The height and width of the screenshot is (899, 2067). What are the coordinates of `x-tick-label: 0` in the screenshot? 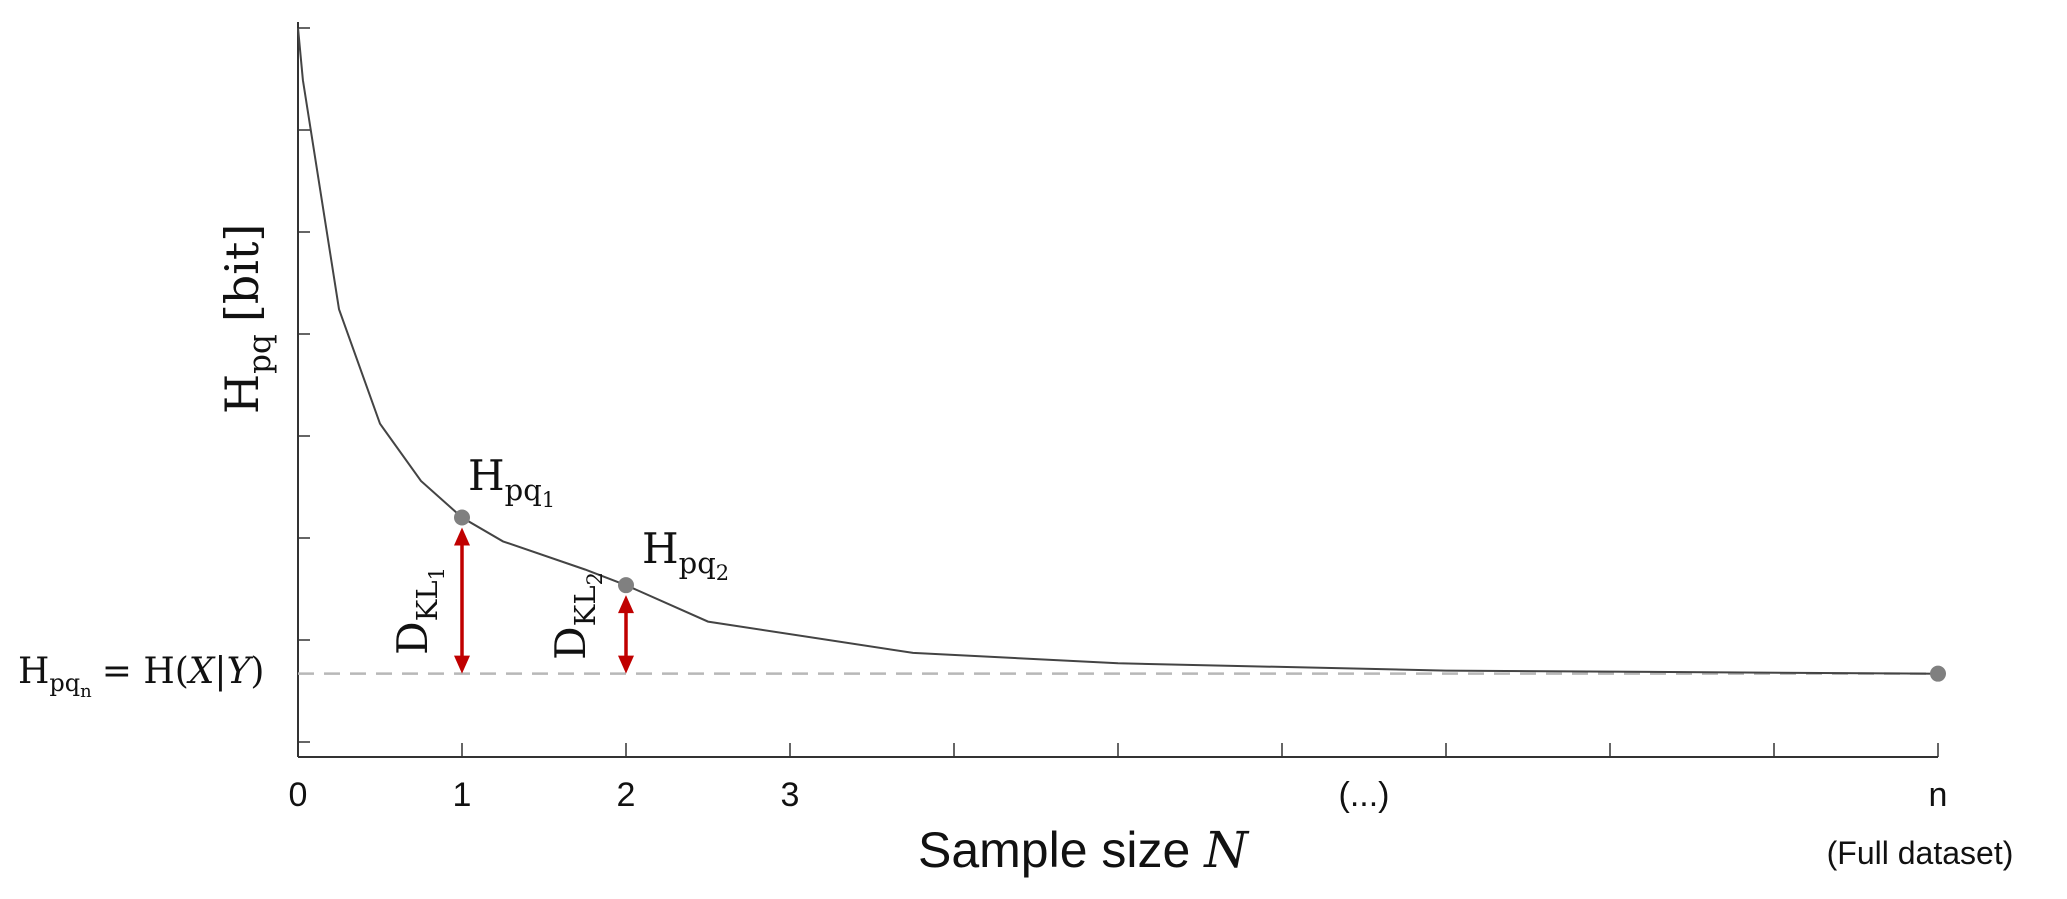 It's located at (298, 795).